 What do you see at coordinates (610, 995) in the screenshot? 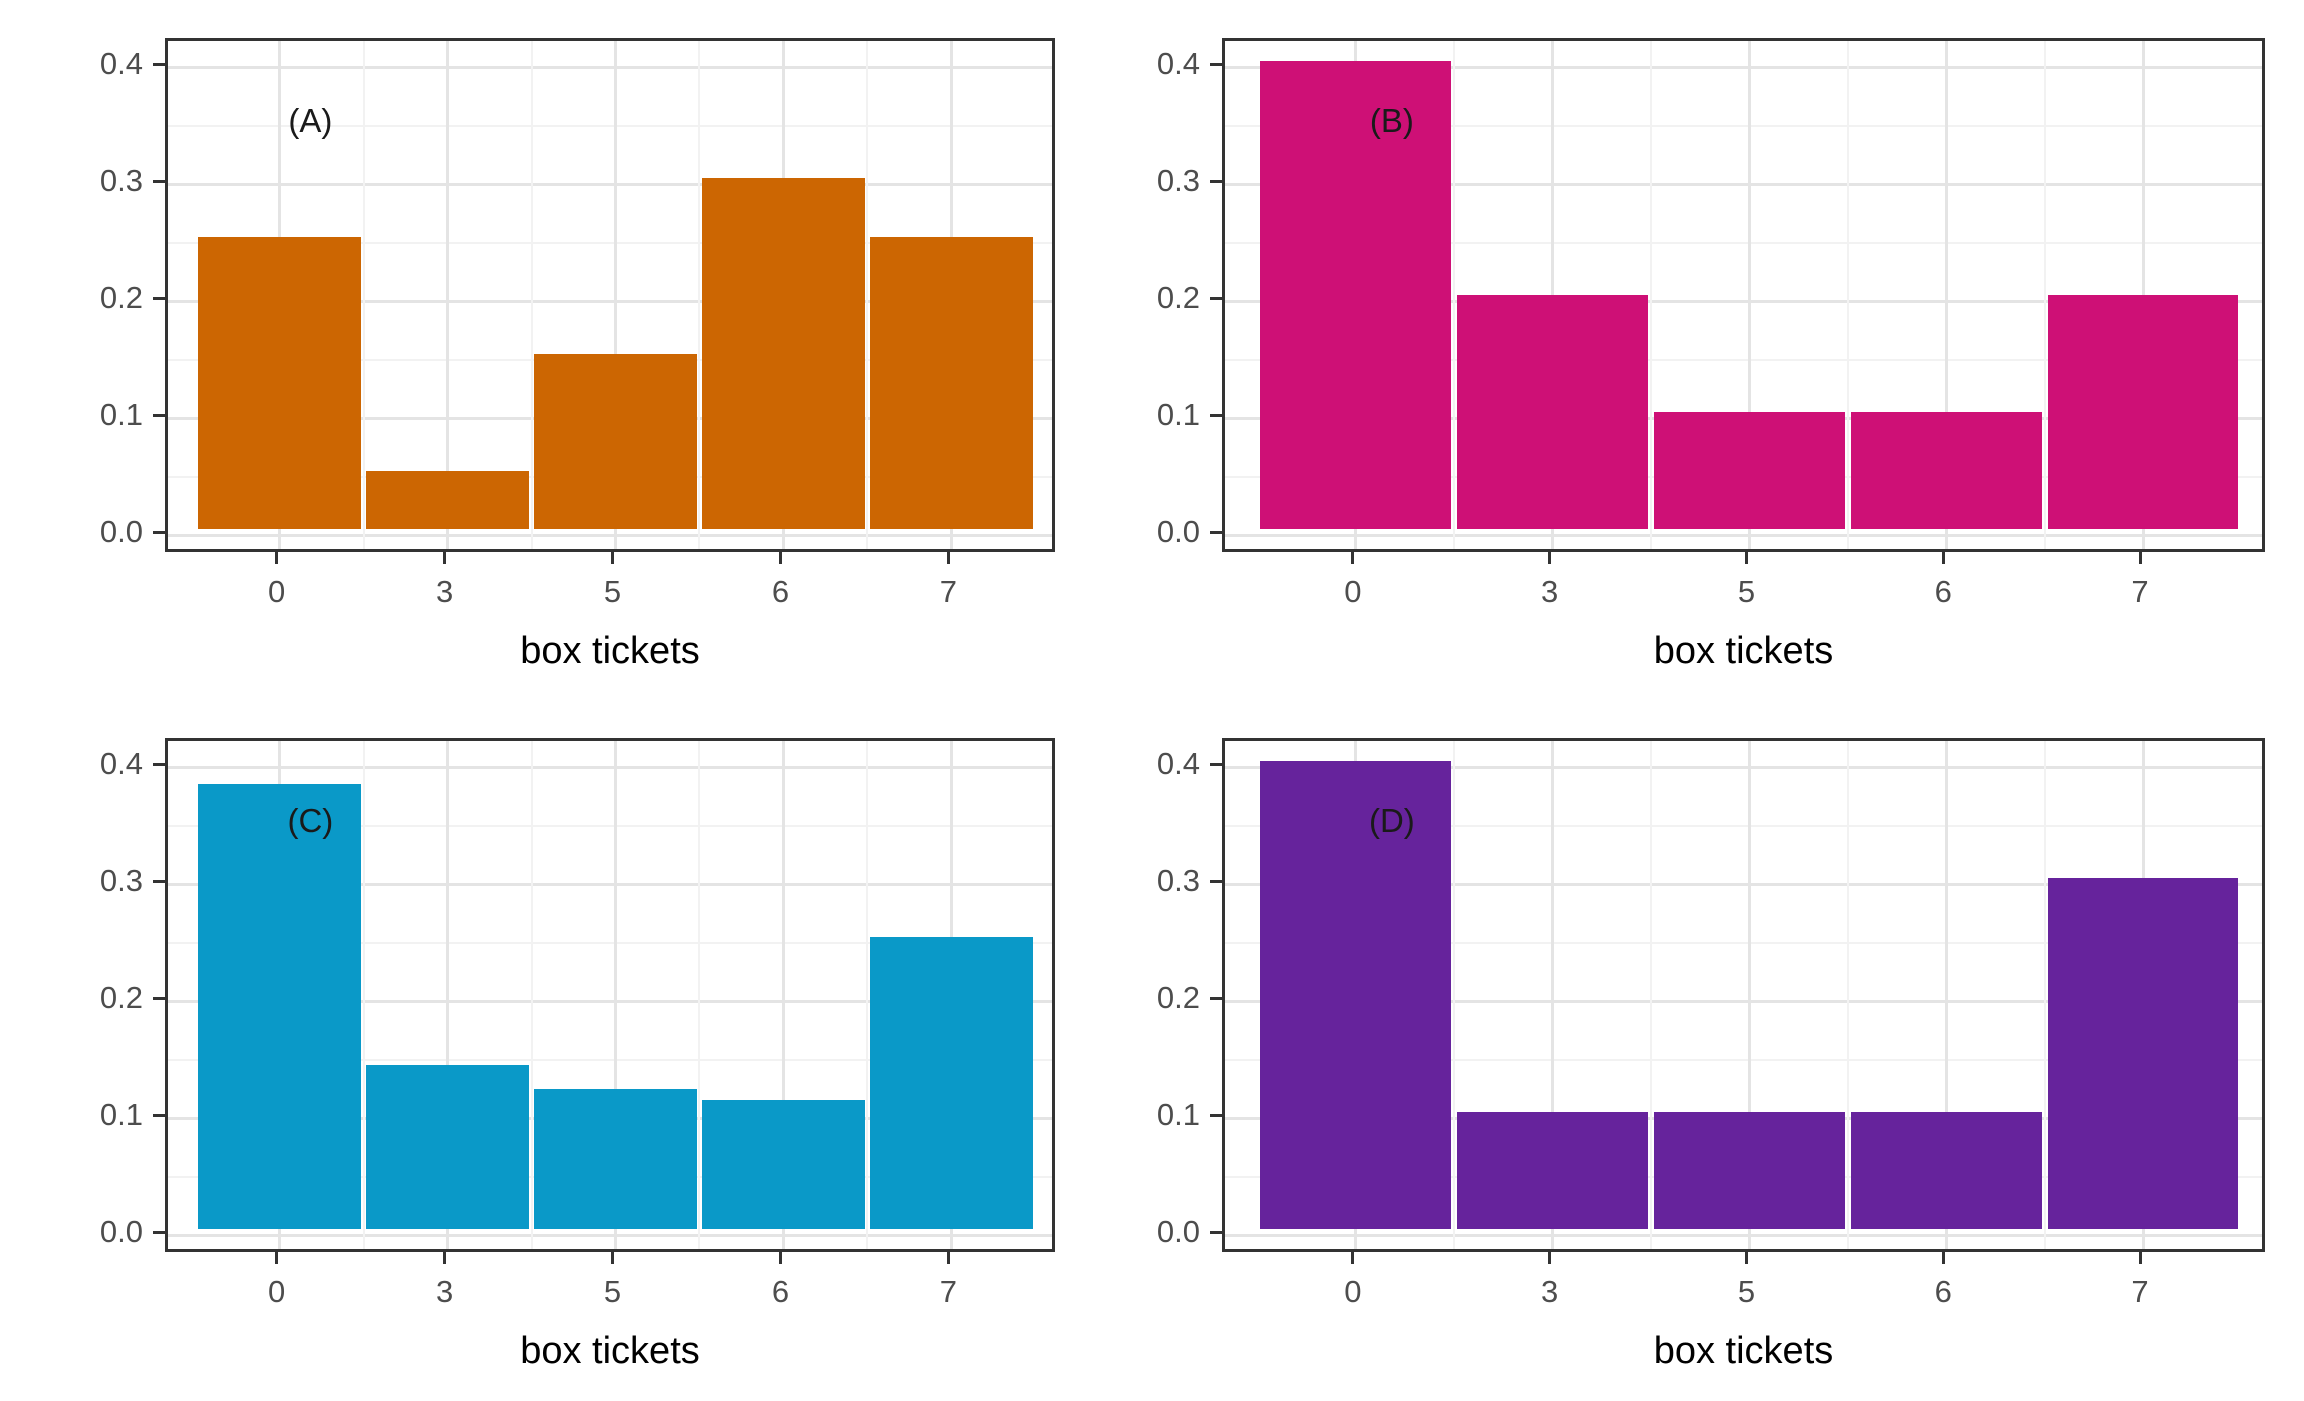
I see `plot-panel: (C)` at bounding box center [610, 995].